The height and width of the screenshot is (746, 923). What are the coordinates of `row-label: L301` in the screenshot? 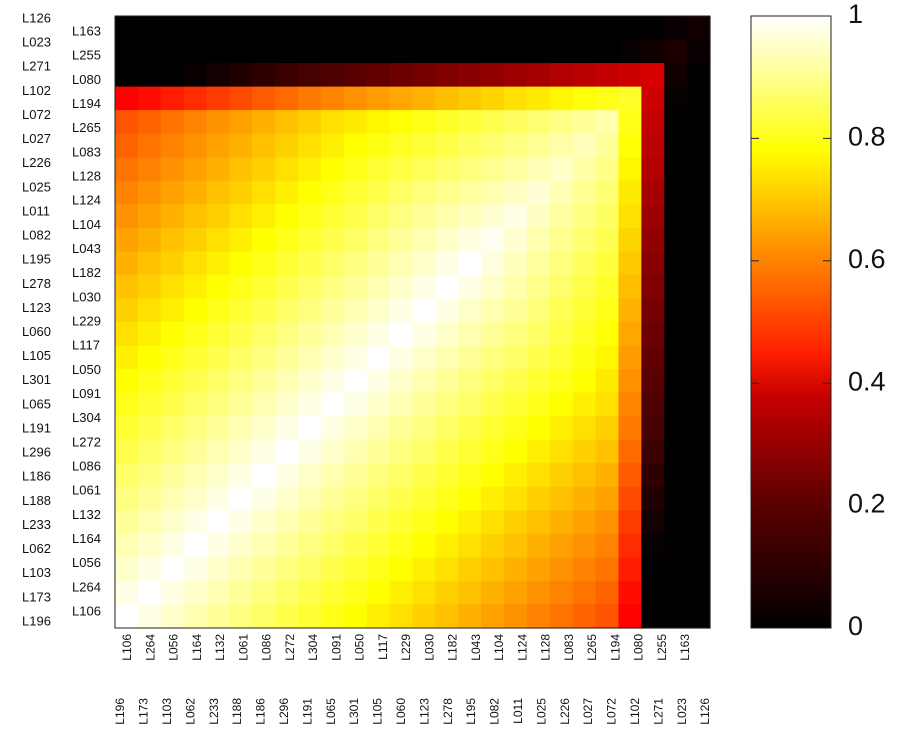 It's located at (36, 379).